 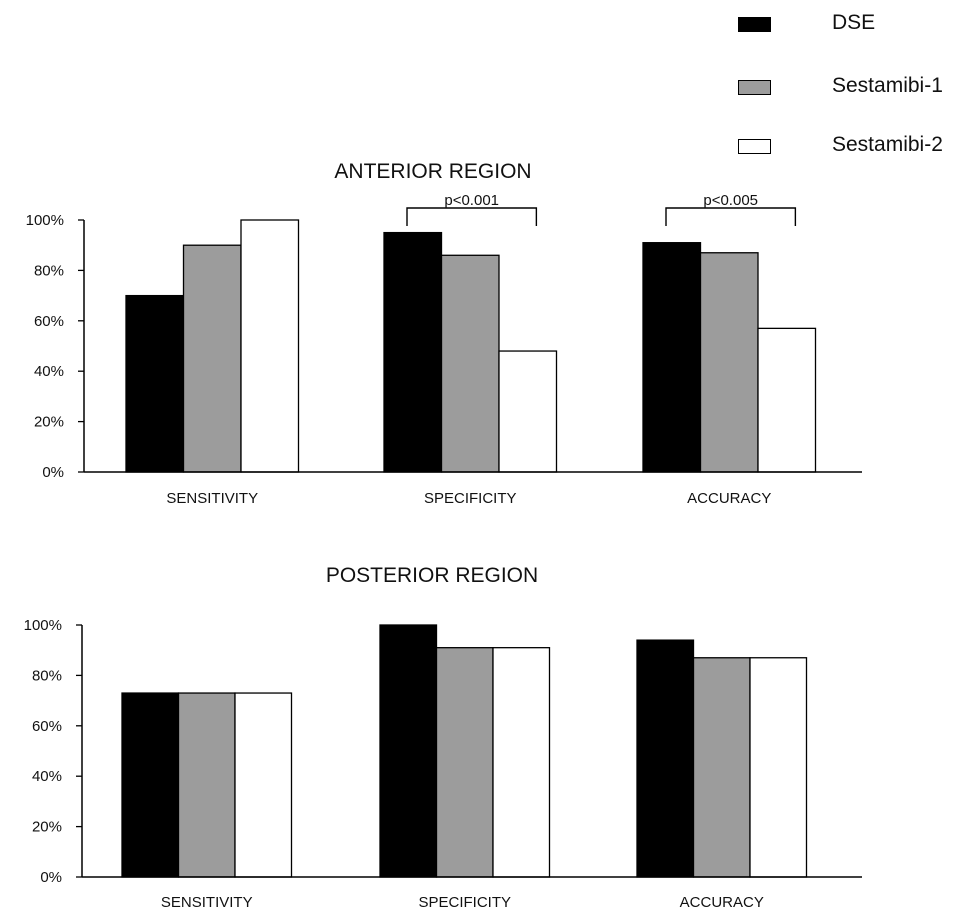 I want to click on legend-item-sestamibi-1: Sestamibi-1, so click(x=852, y=86).